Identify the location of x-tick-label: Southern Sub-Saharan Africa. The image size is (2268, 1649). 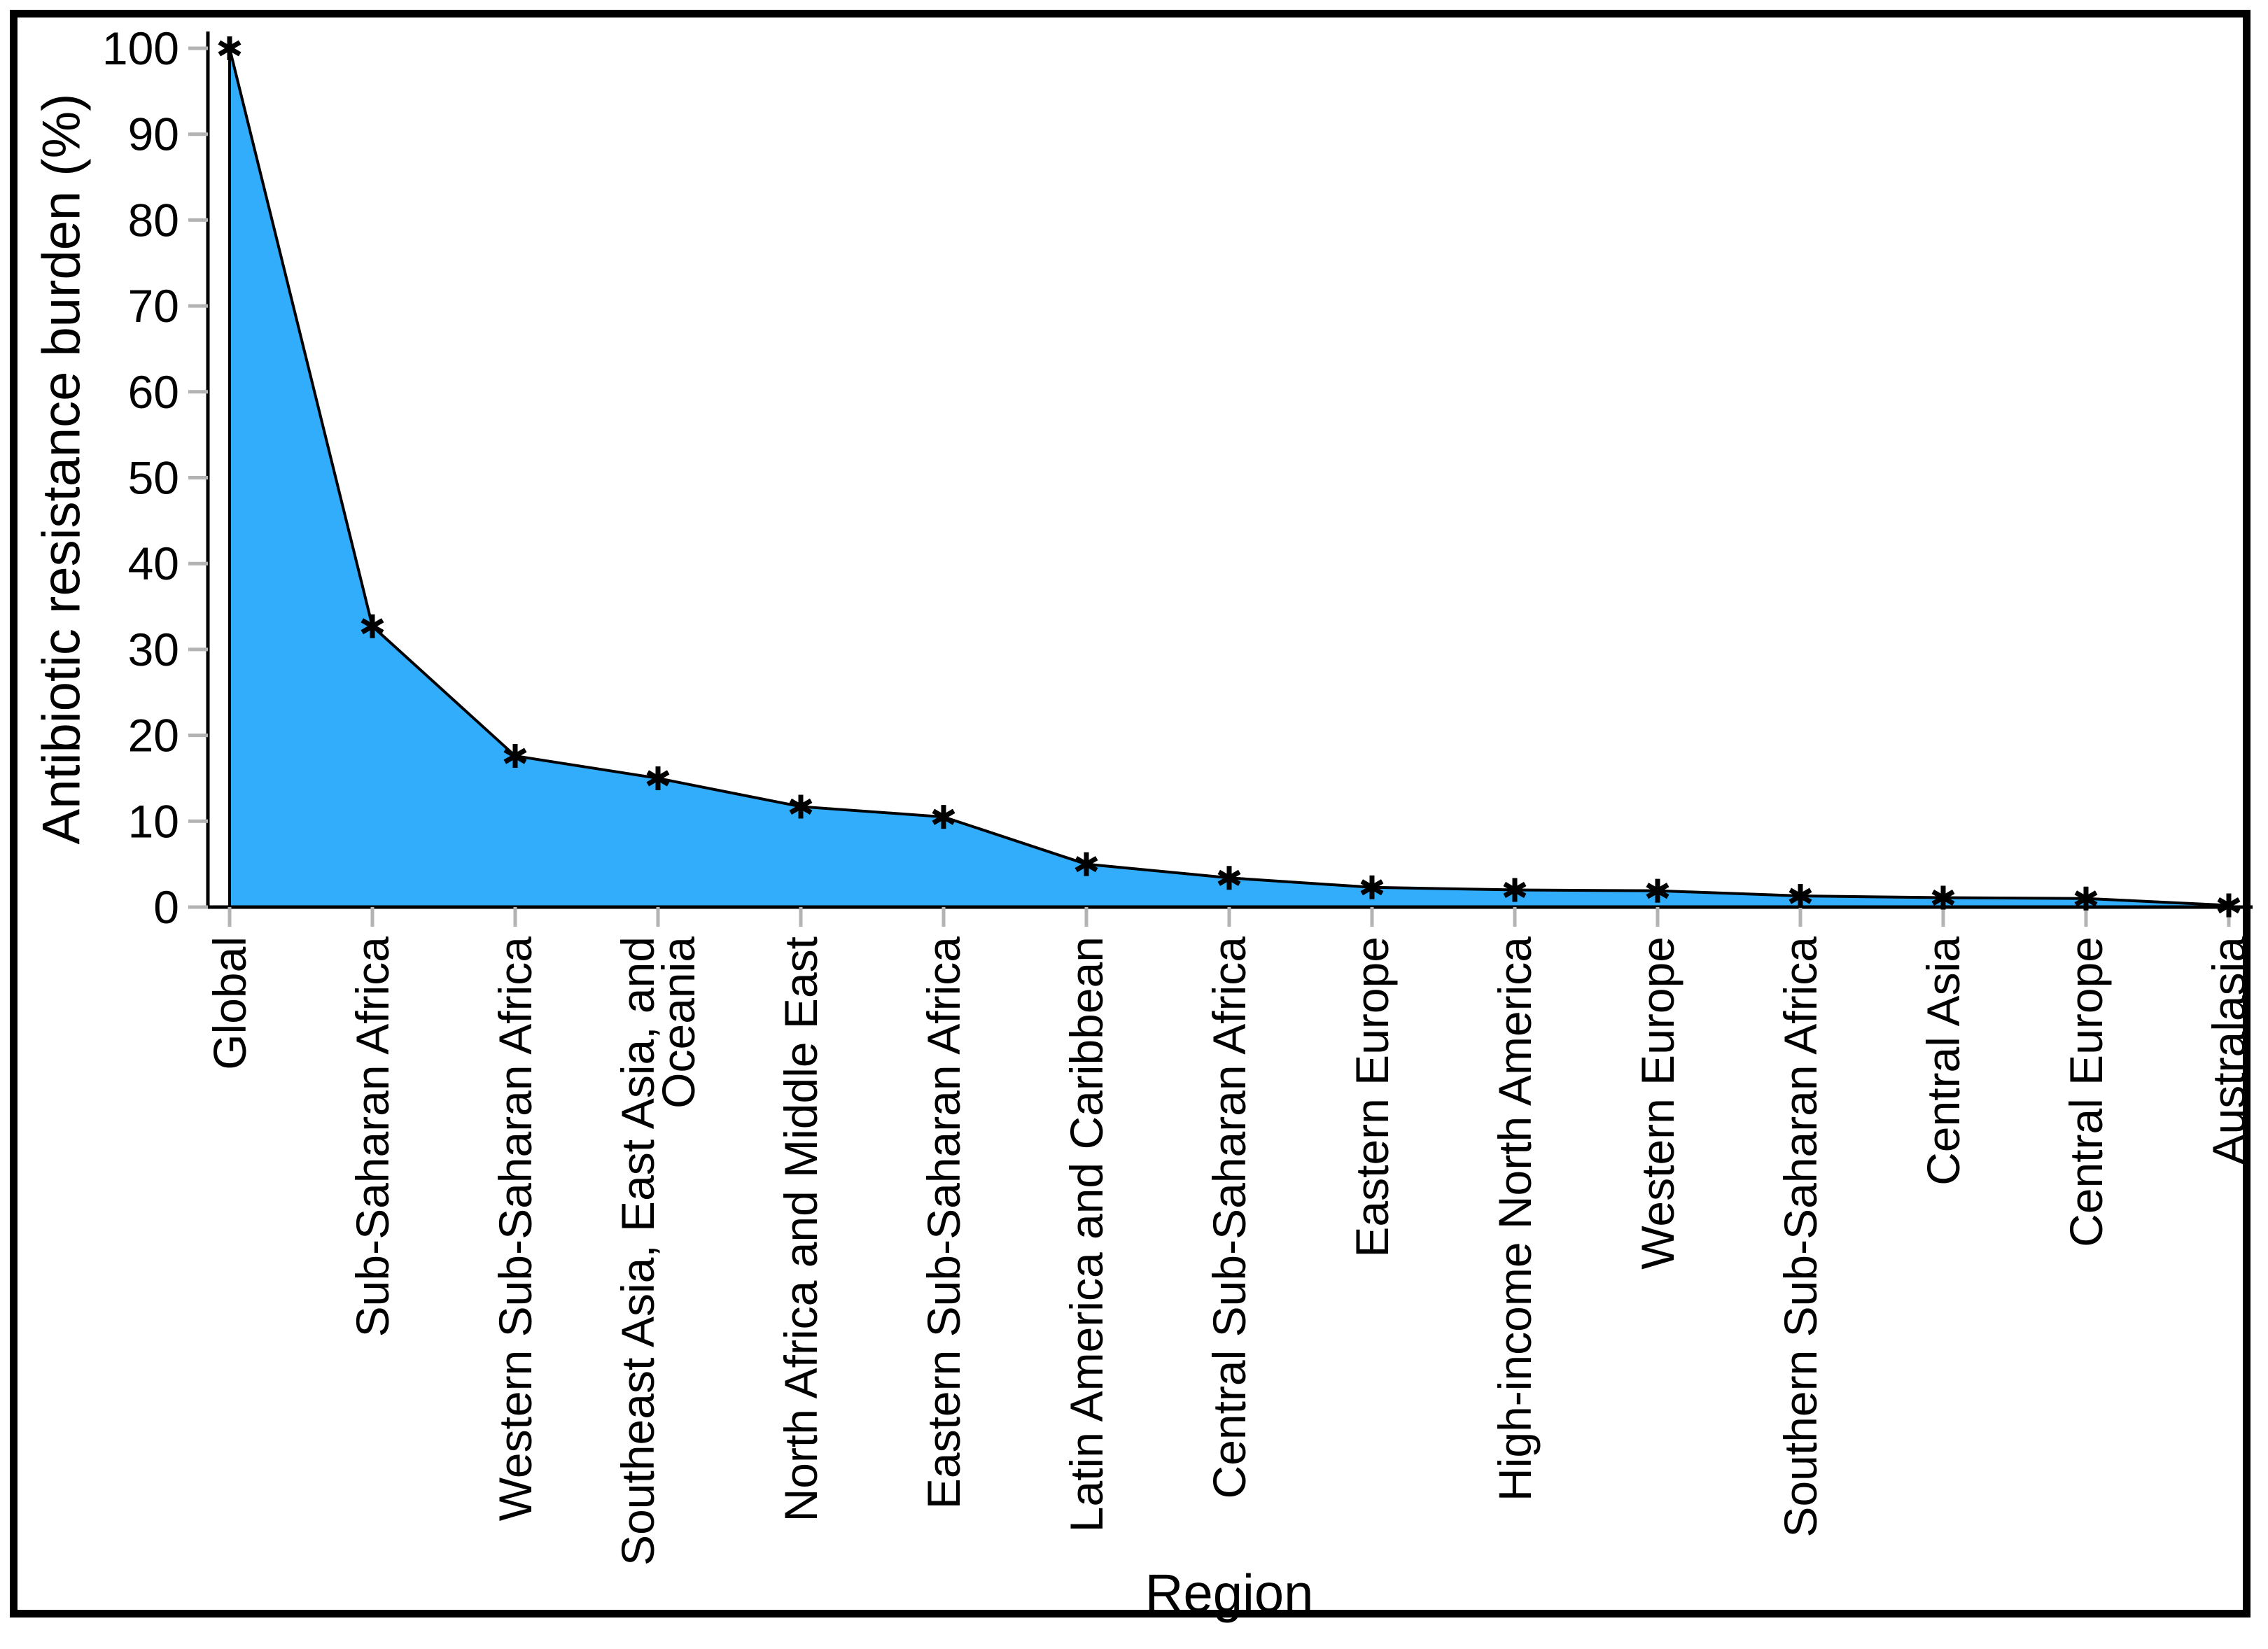
(1800, 1237).